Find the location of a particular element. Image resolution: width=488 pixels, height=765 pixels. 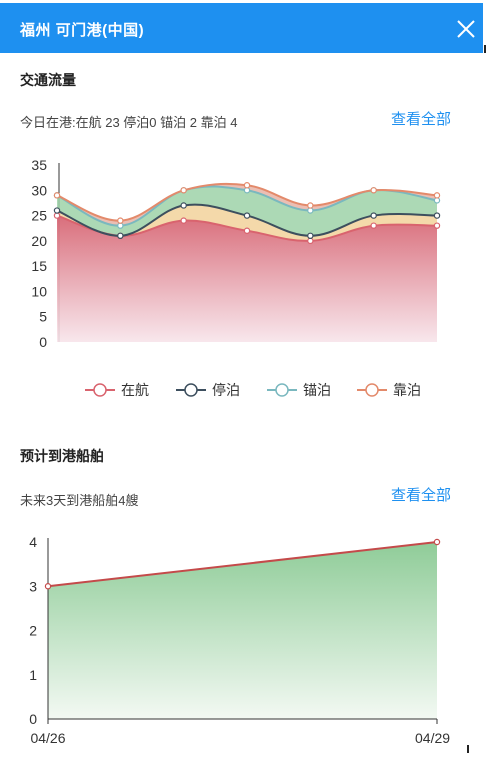

y-tick-label: 2 is located at coordinates (33, 631).